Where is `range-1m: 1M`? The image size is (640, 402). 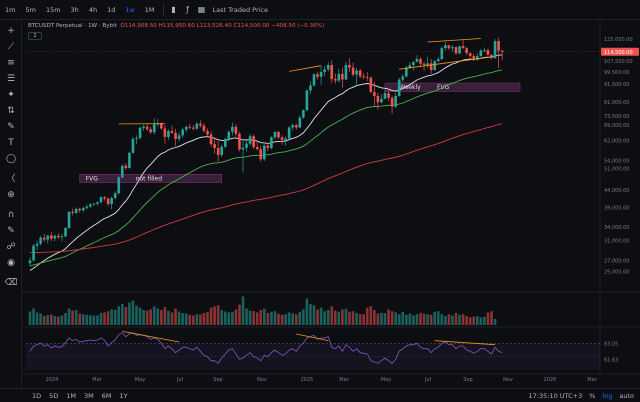 range-1m: 1M is located at coordinates (71, 395).